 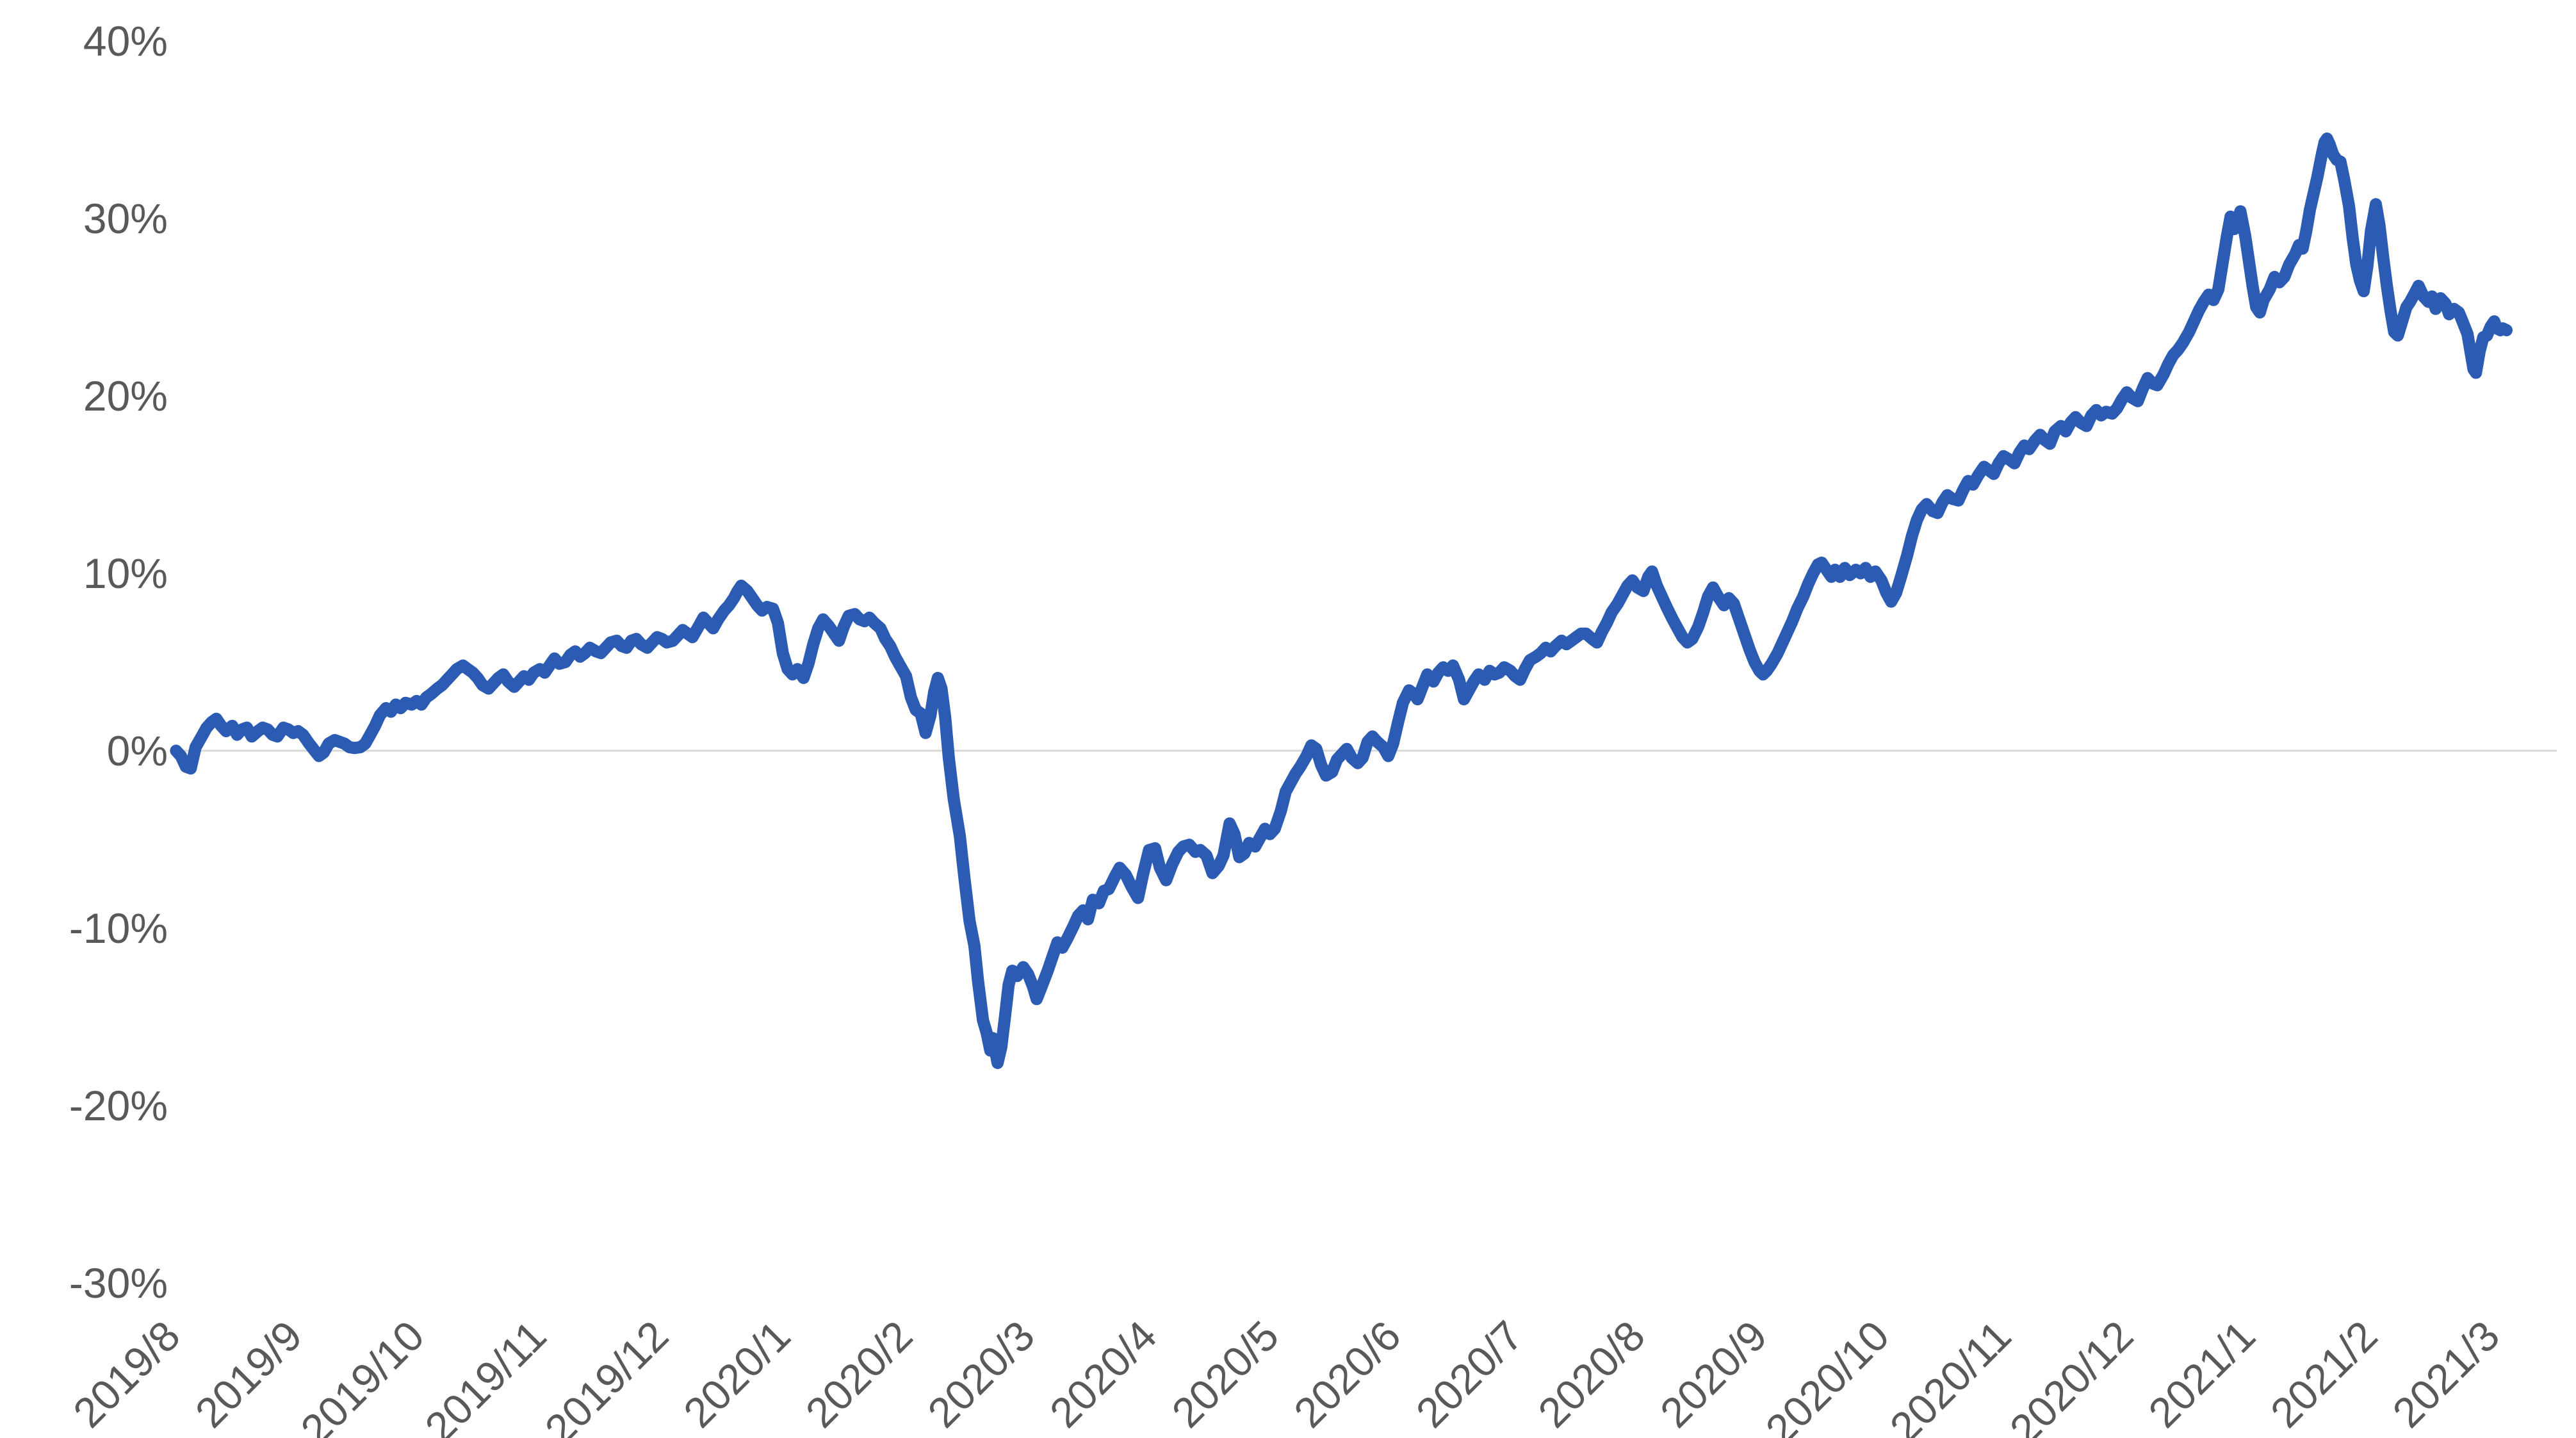 What do you see at coordinates (137, 750) in the screenshot?
I see `y-axis-label: 0%` at bounding box center [137, 750].